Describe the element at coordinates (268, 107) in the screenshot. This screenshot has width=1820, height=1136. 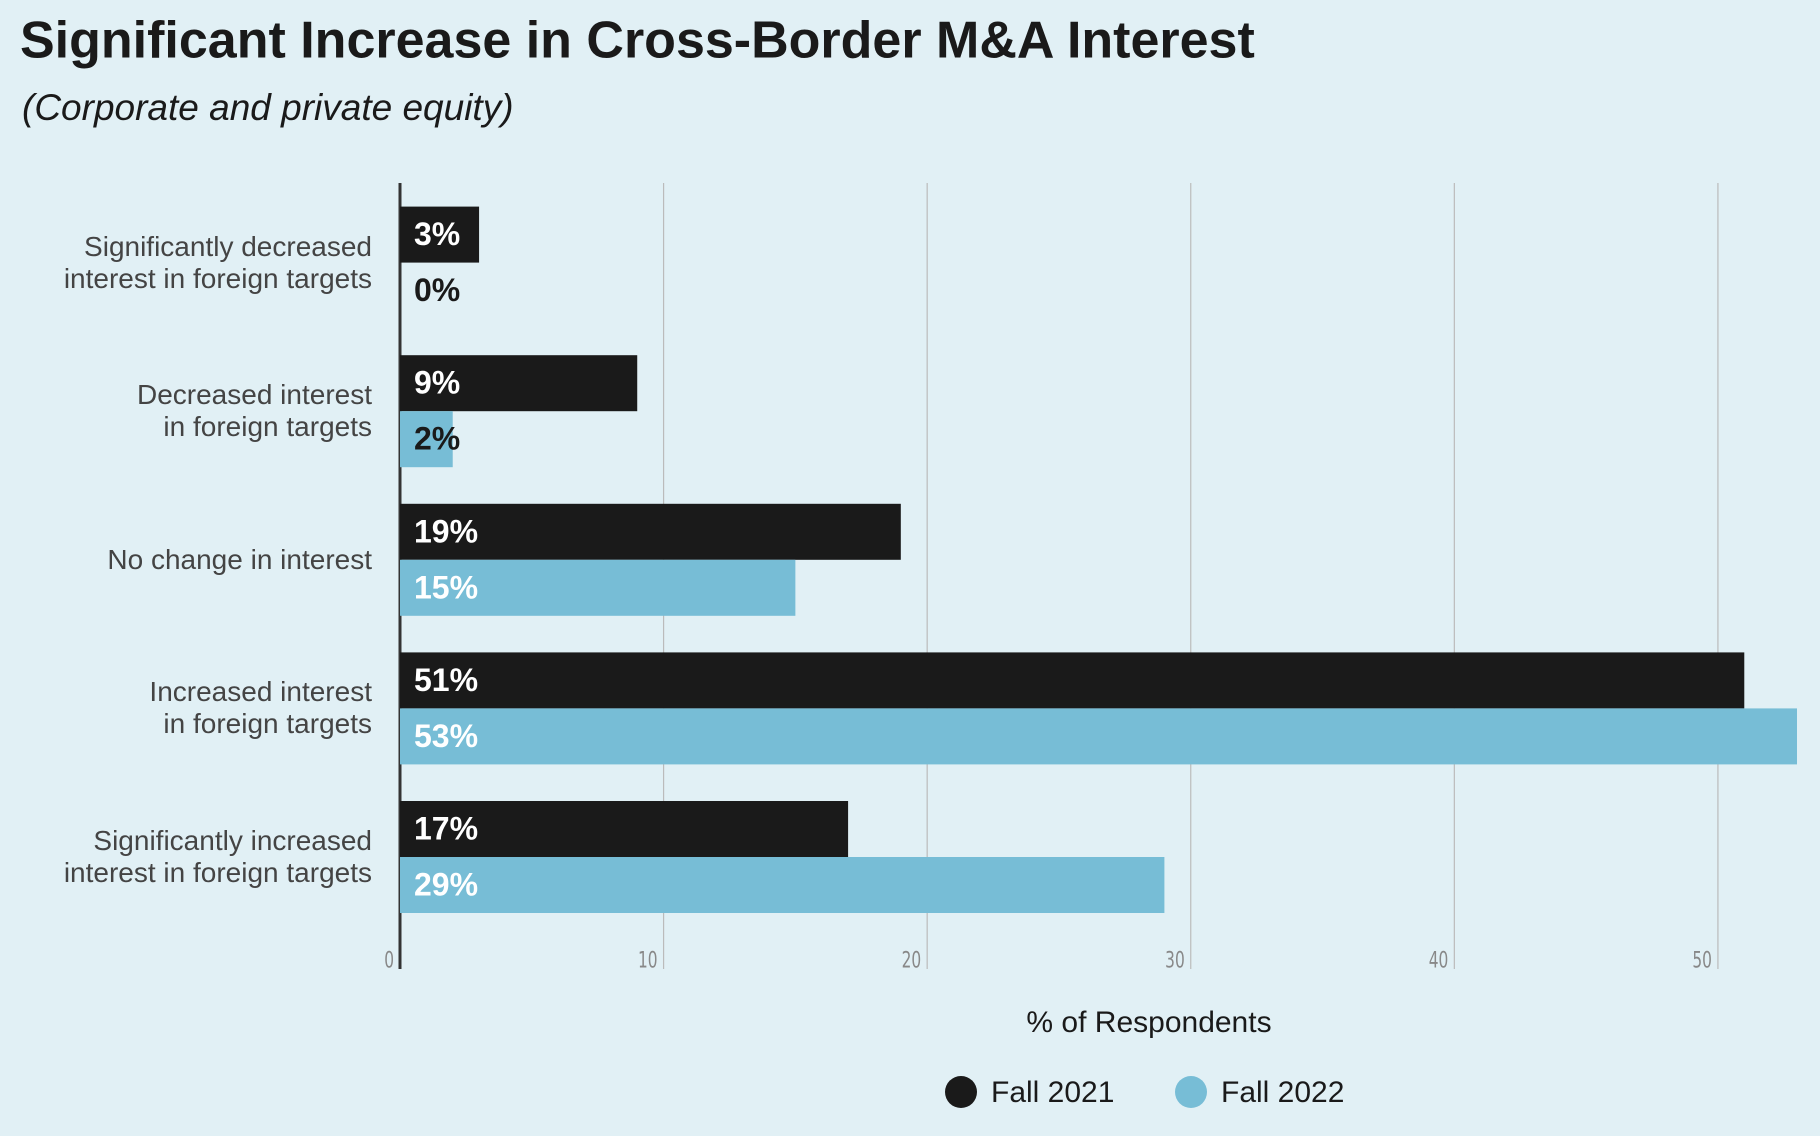
I see `chart-subtitle: (Corporate and private equity)` at that location.